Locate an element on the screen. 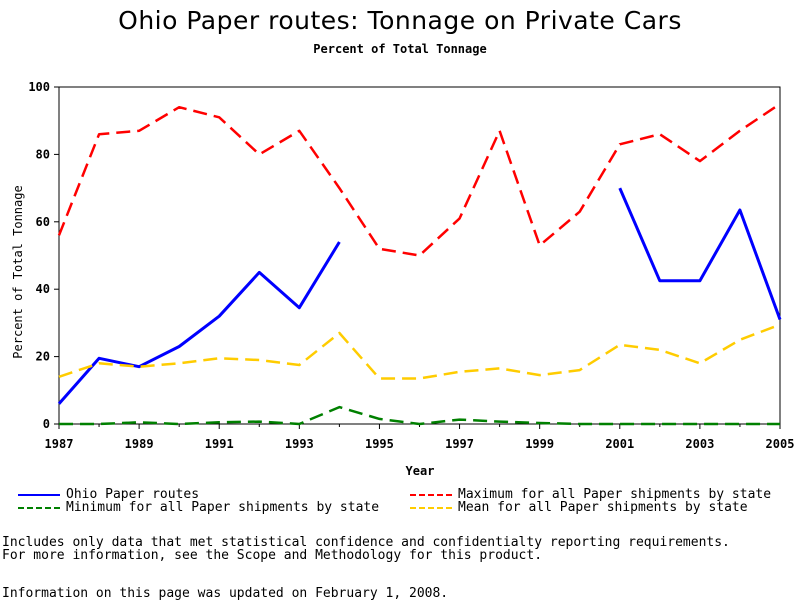  x-tick-label: 1999 is located at coordinates (539, 444).